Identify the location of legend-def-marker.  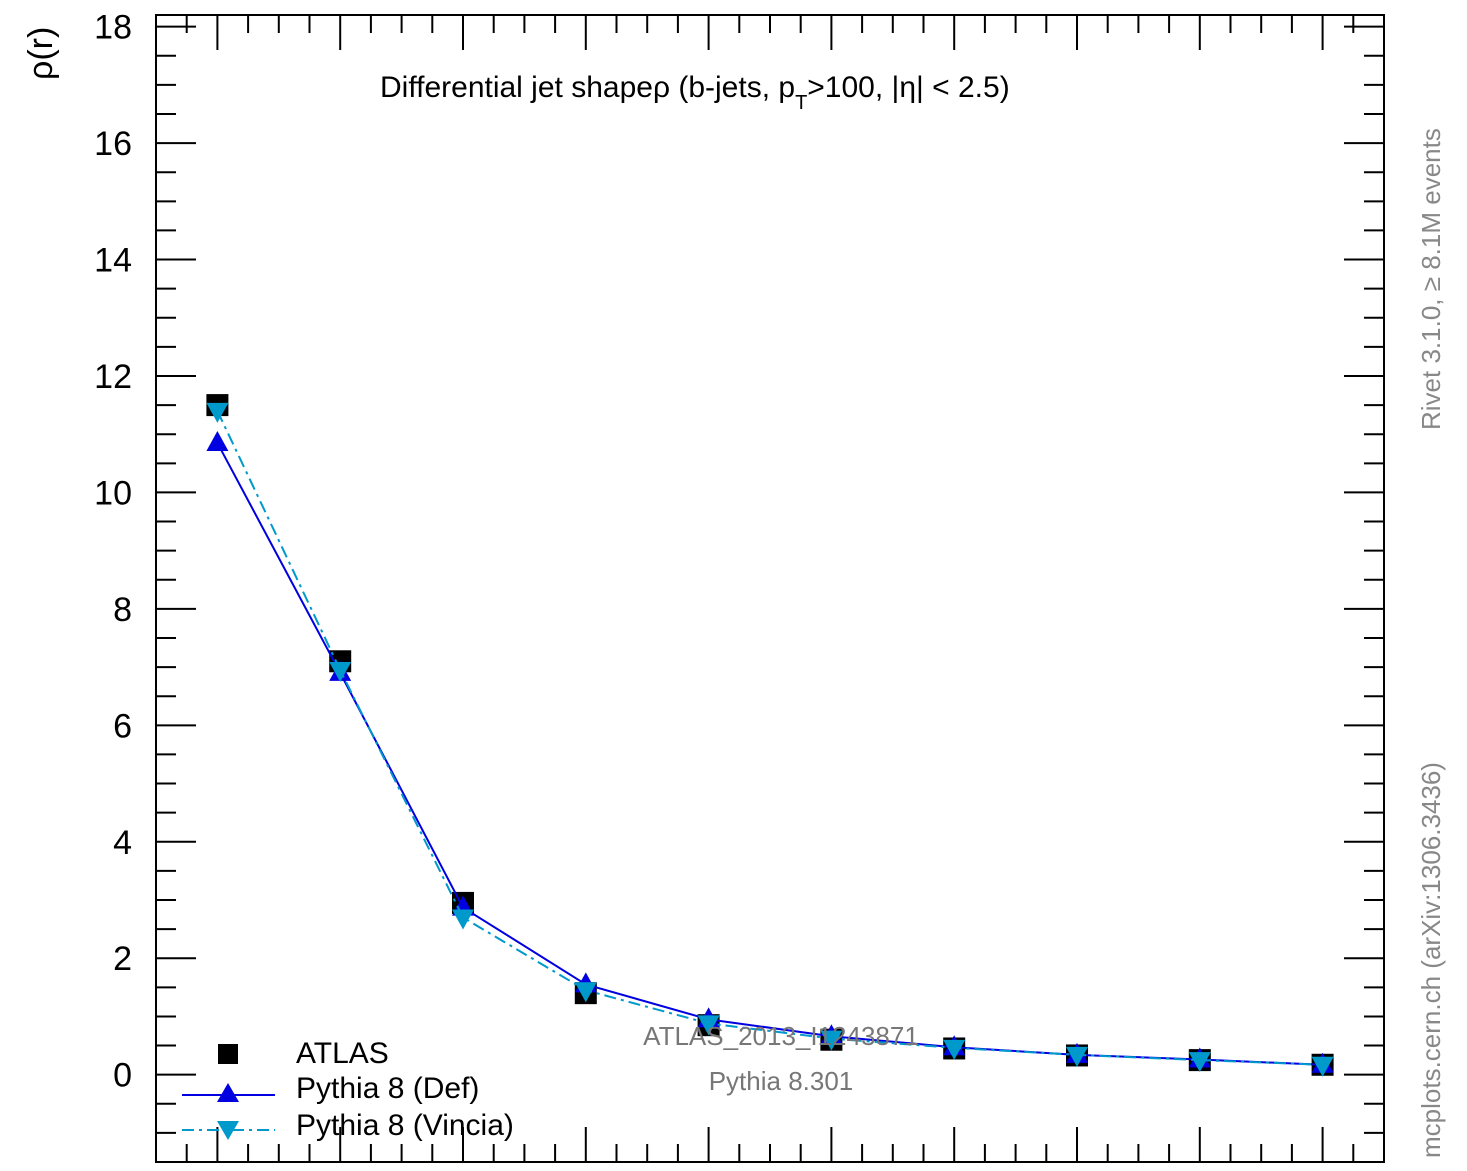
(228, 1092).